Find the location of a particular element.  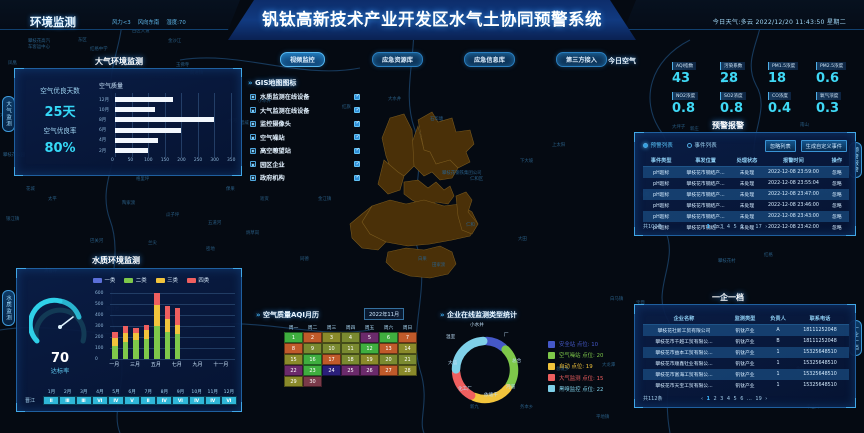

calendar-day-cell: 29 is located at coordinates (293, 381).